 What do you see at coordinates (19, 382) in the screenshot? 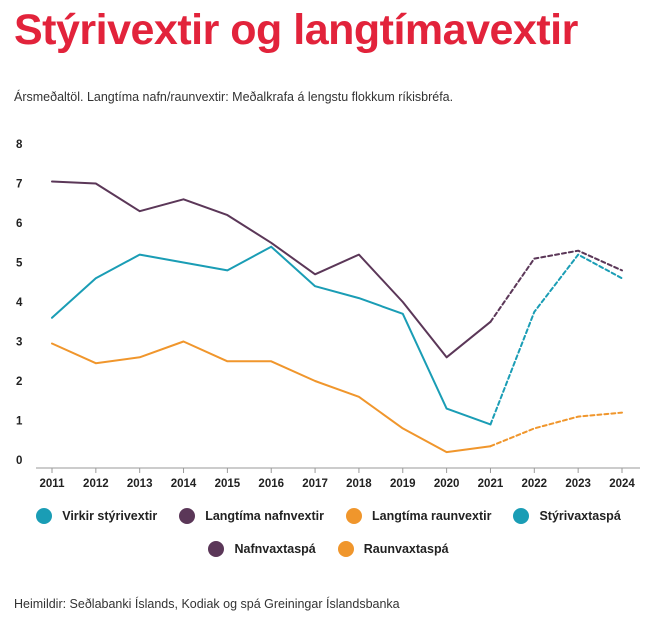
I see `y-tick-label: 2` at bounding box center [19, 382].